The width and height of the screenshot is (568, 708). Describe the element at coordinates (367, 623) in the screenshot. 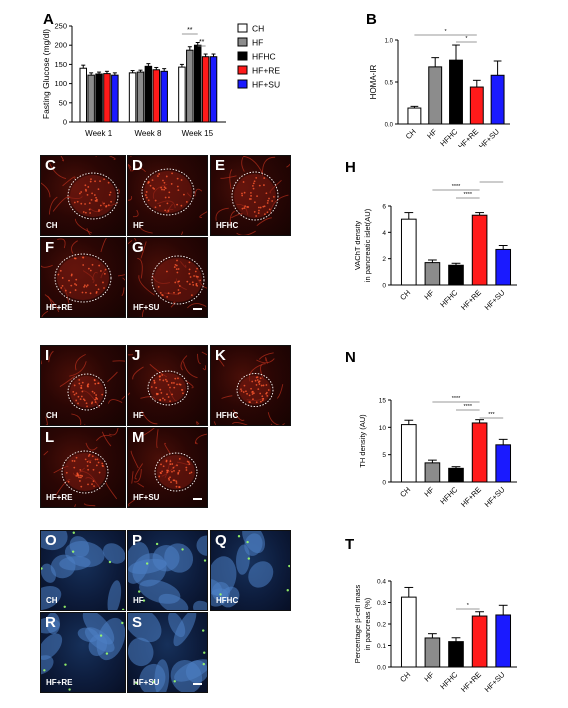

I see `y-axis-label: in pancreas (%)` at that location.